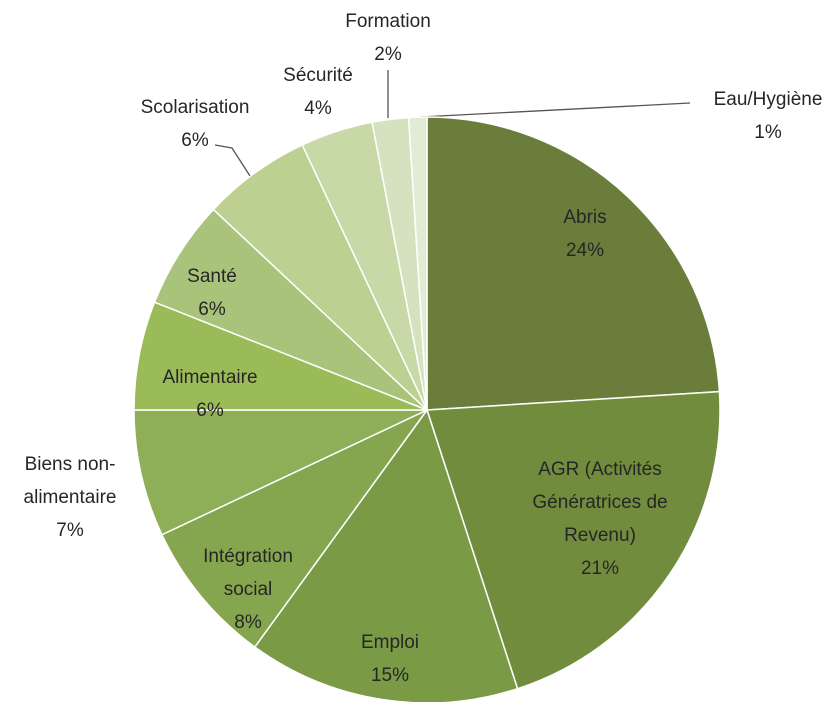  What do you see at coordinates (600, 568) in the screenshot?
I see `slice-value-label: 21%` at bounding box center [600, 568].